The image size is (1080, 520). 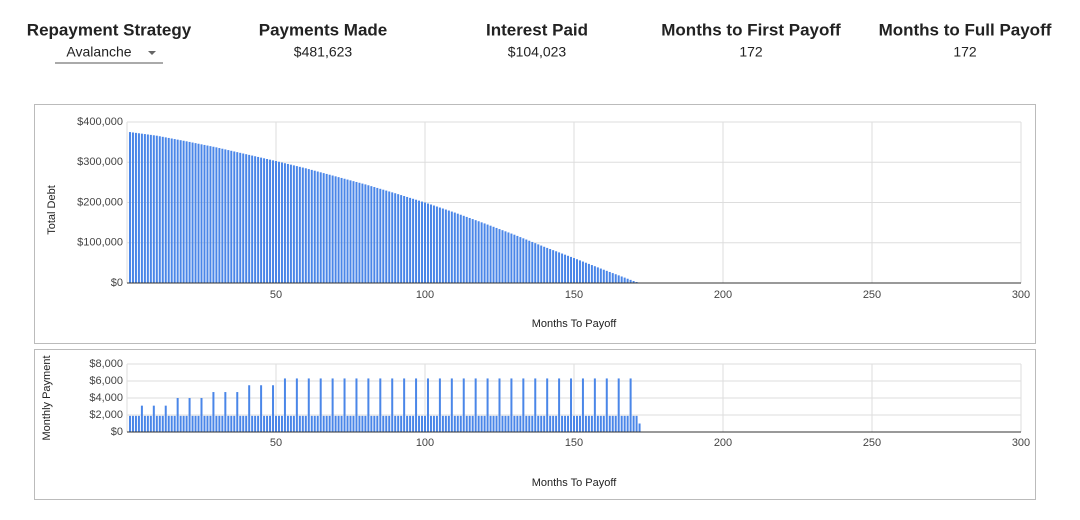 I want to click on x-tick-label: 100, so click(x=425, y=443).